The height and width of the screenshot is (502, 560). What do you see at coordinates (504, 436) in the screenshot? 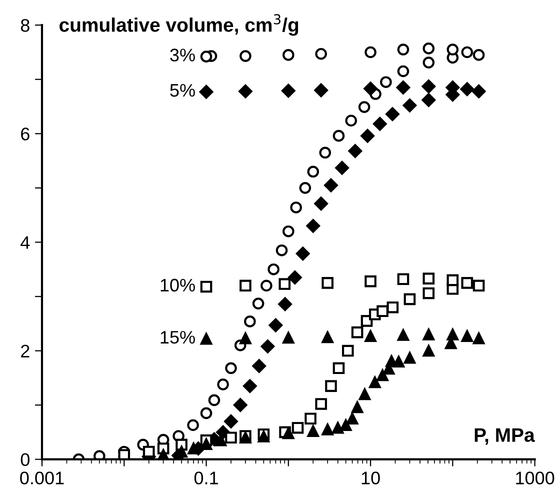
I see `x-axis-title: P, MPa` at bounding box center [504, 436].